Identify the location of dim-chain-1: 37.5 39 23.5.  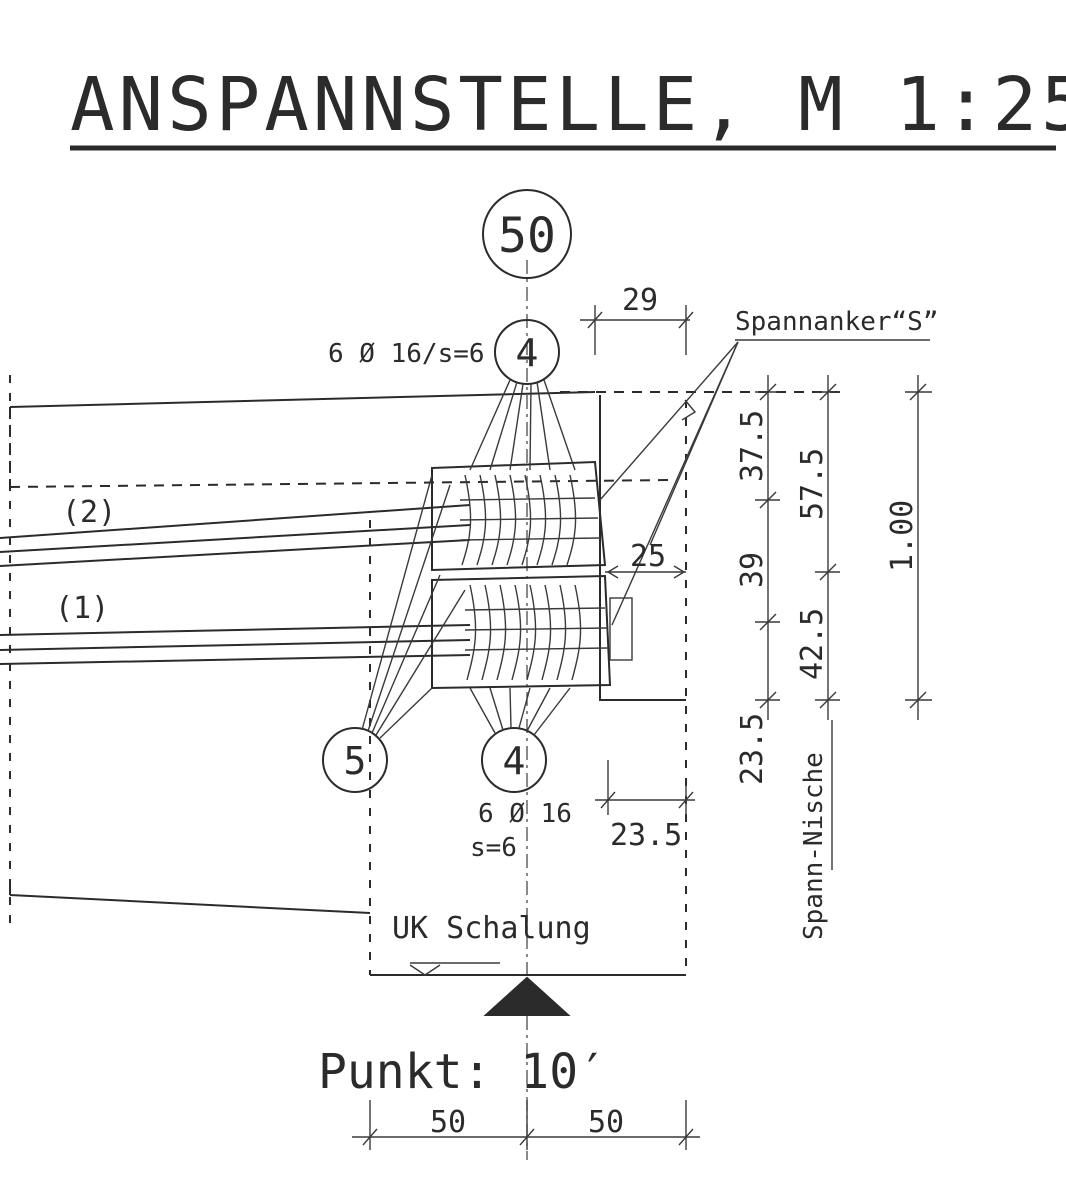
(757, 580).